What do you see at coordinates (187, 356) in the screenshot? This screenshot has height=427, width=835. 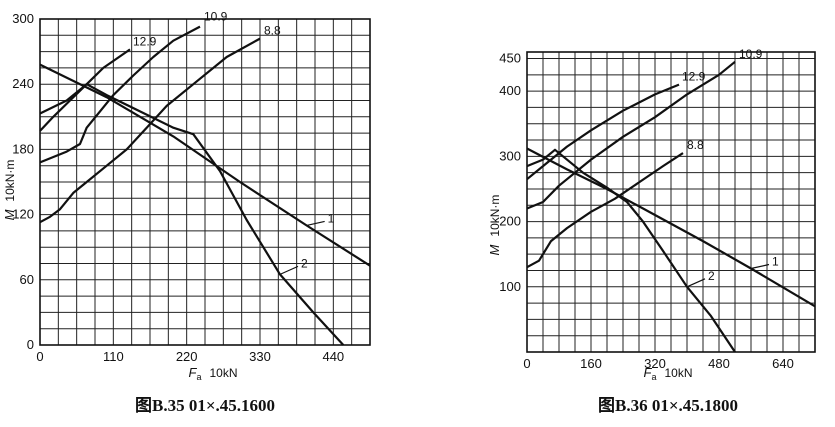 I see `x-tick-label: 220` at bounding box center [187, 356].